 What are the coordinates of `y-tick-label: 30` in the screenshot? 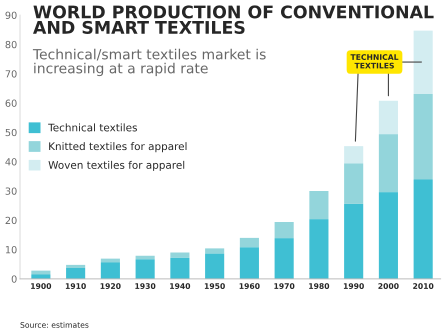 It's located at (11, 191).